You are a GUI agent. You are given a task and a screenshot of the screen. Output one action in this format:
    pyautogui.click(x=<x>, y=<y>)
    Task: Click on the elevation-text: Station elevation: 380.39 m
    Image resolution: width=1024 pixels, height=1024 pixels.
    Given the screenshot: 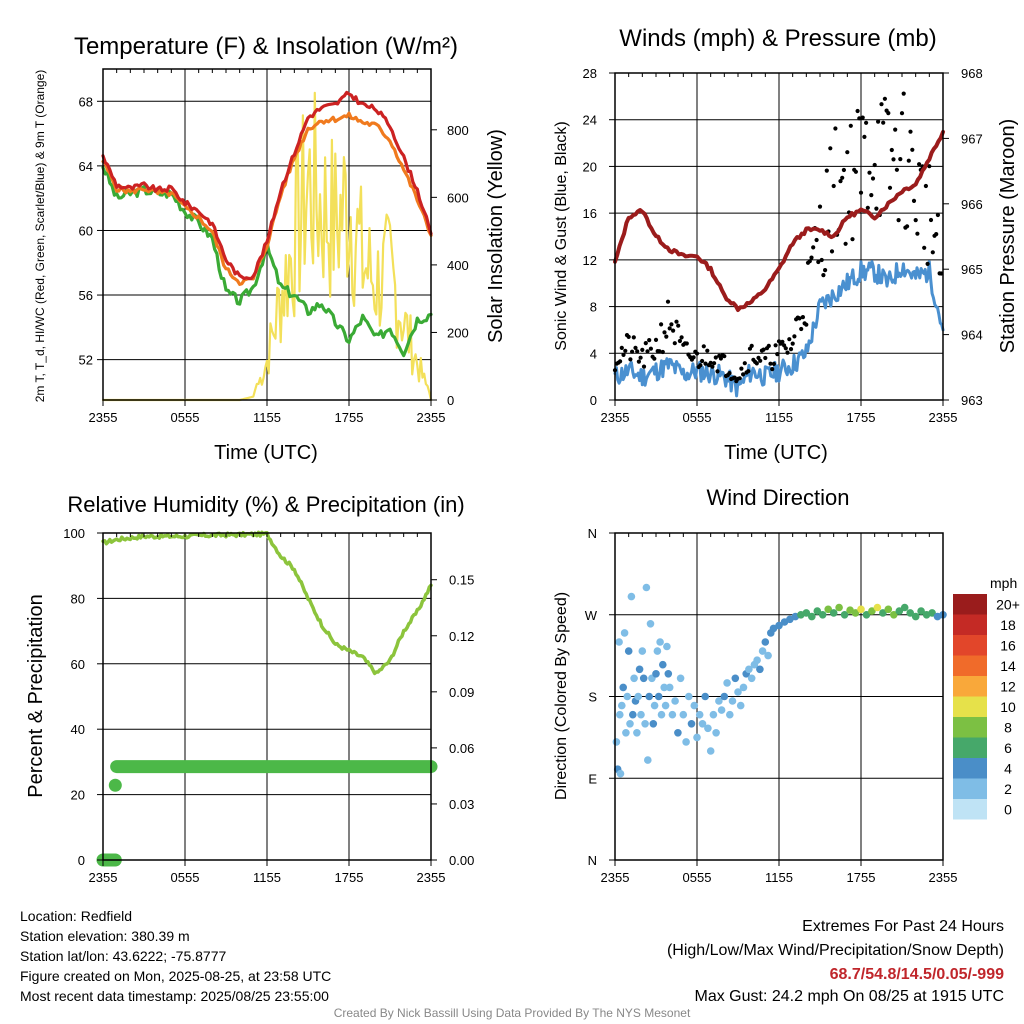 What is the action you would take?
    pyautogui.click(x=105, y=936)
    